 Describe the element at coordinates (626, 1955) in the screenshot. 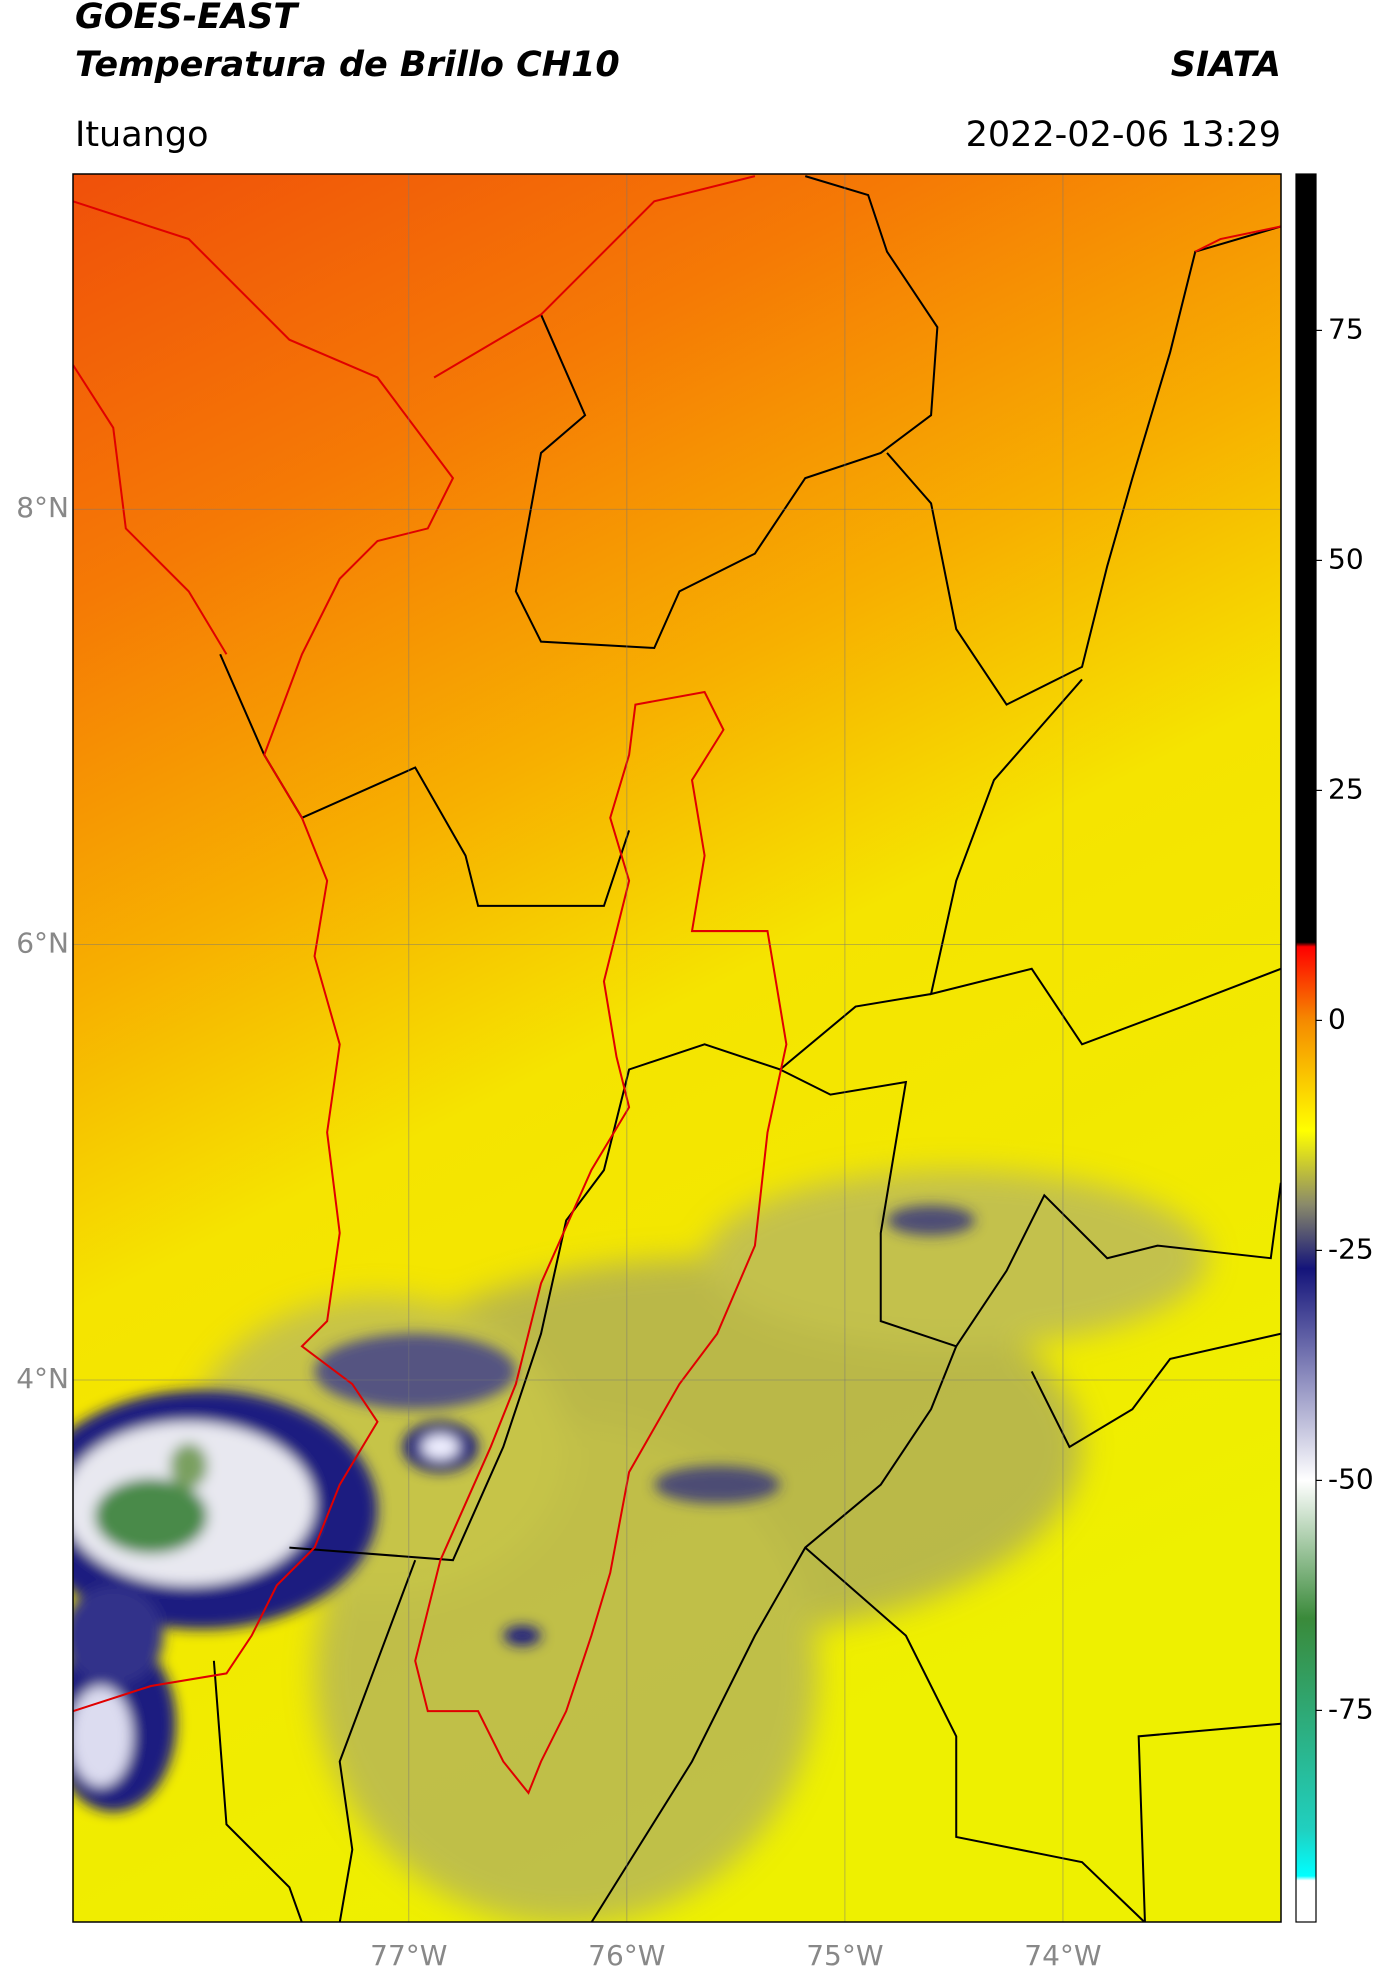

I see `x-tick-label: 76°W` at that location.